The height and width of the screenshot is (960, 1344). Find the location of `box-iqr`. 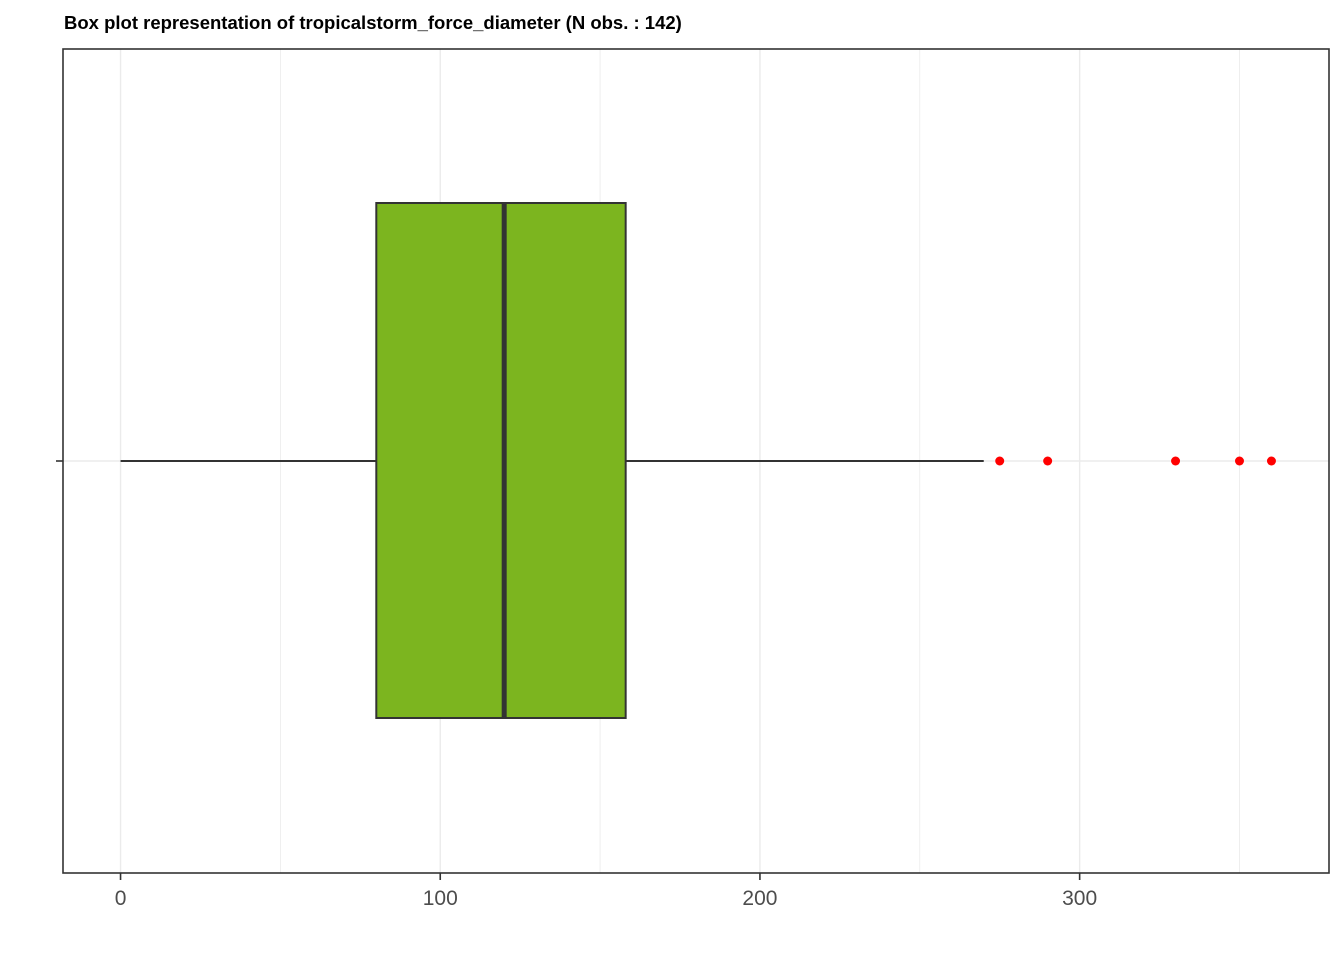

box-iqr is located at coordinates (501, 460).